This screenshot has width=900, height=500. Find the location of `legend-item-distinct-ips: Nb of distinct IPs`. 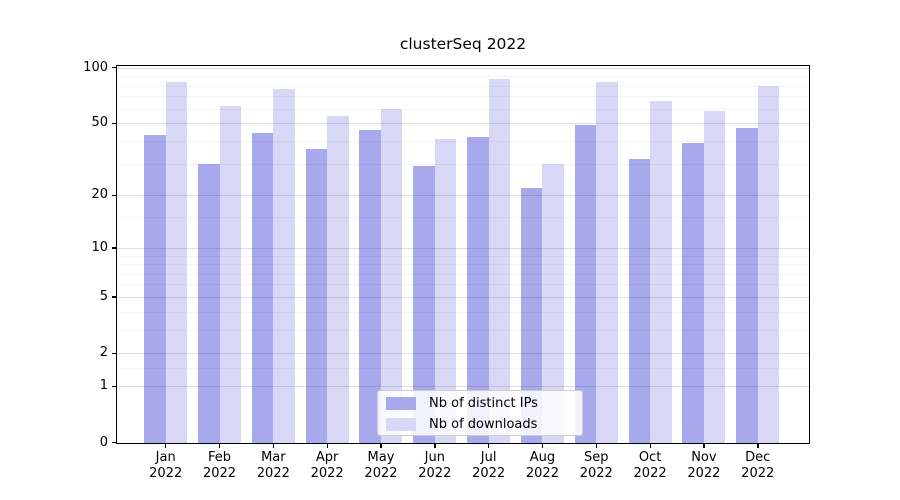

legend-item-distinct-ips: Nb of distinct IPs is located at coordinates (480, 403).